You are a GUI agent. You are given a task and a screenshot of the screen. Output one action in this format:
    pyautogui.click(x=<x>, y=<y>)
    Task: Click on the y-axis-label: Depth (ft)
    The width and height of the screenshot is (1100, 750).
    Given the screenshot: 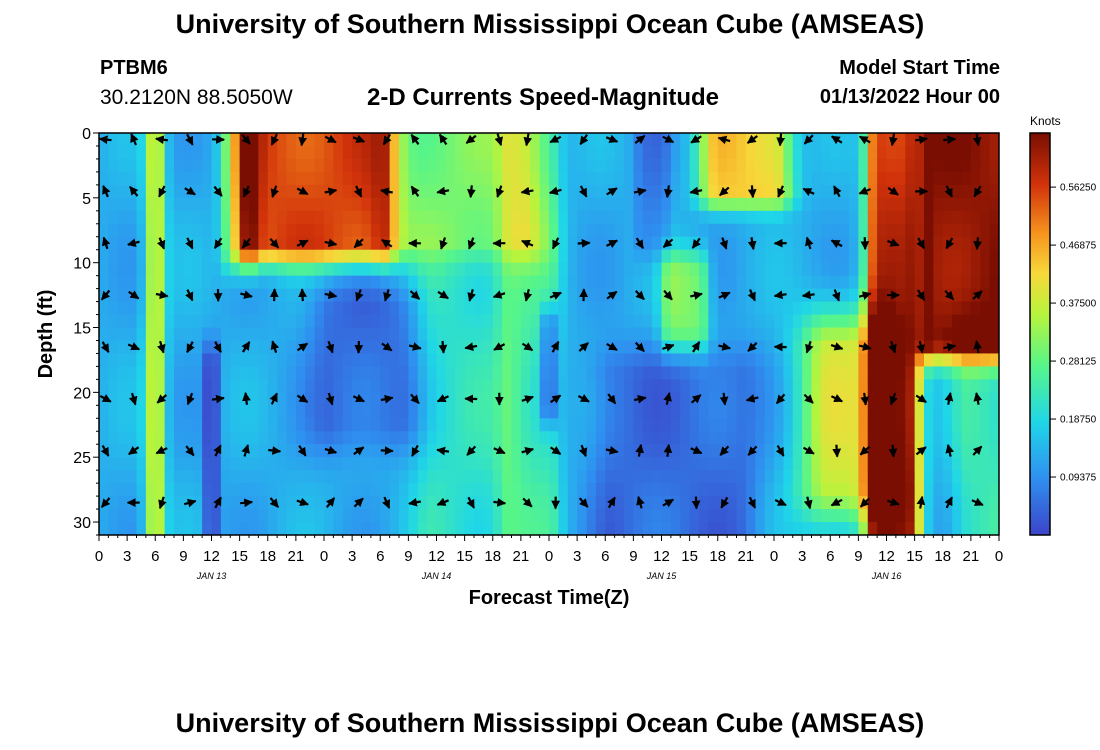 What is the action you would take?
    pyautogui.click(x=46, y=334)
    